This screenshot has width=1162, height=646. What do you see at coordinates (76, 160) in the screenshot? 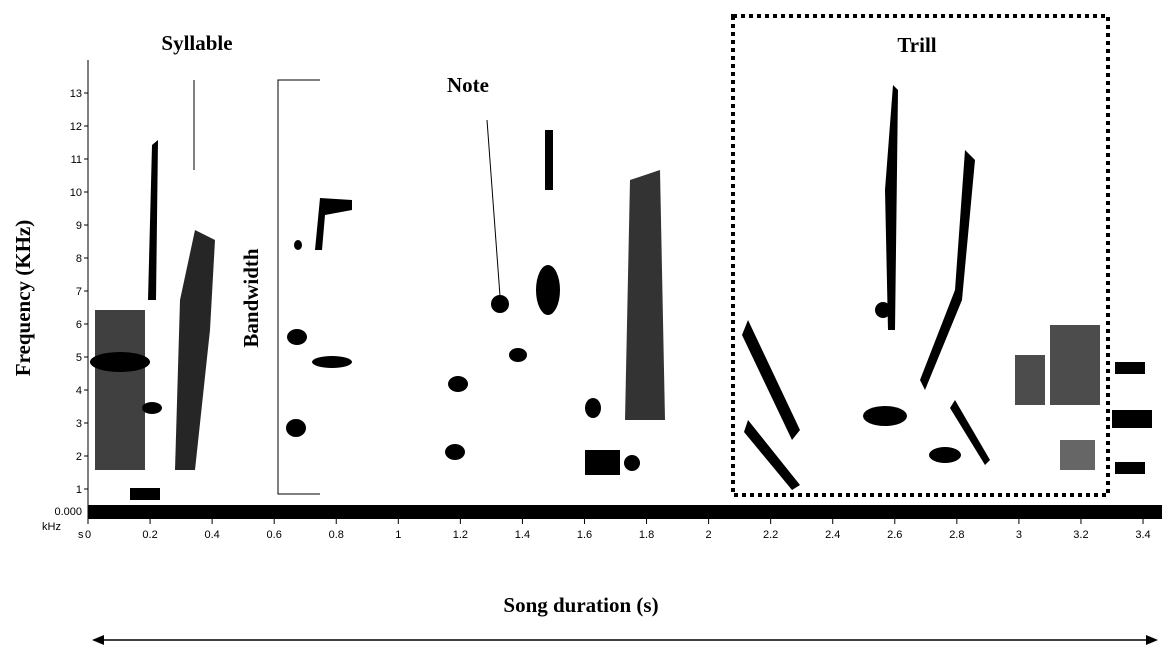
I see `y-tick-label: 11` at bounding box center [76, 160].